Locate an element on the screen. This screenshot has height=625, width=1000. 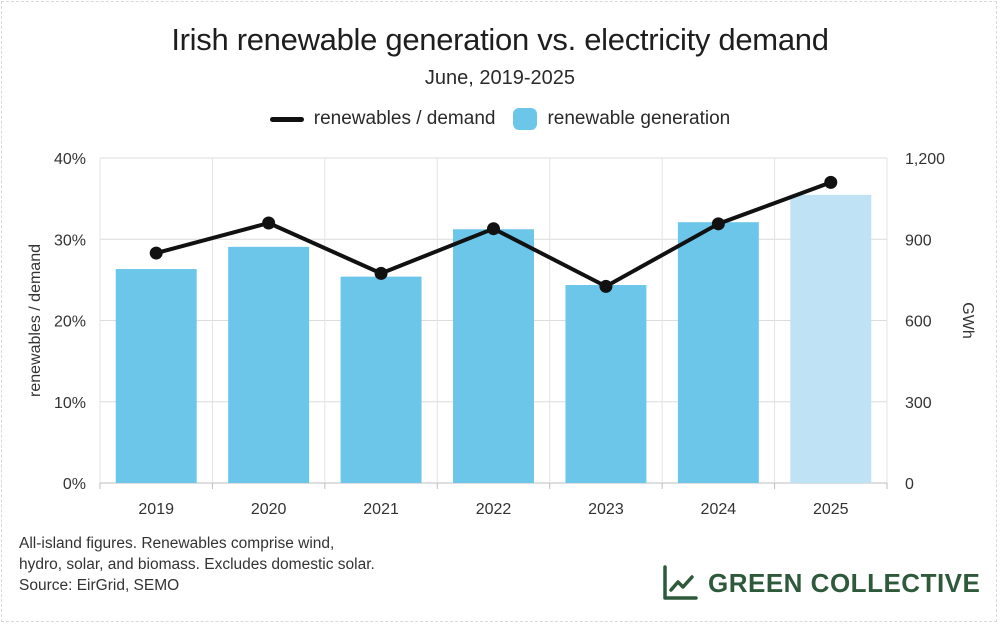
brand-name: GREEN COLLECTIVE is located at coordinates (844, 582).